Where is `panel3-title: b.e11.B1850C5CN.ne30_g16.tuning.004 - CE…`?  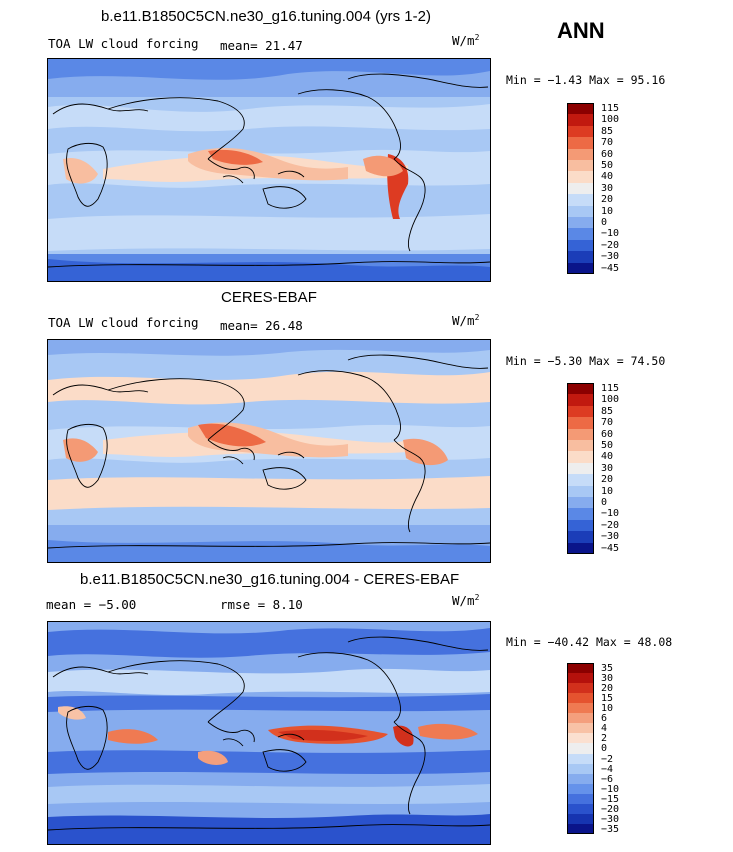
panel3-title: b.e11.B1850C5CN.ne30_g16.tuning.004 - CE… is located at coordinates (270, 579).